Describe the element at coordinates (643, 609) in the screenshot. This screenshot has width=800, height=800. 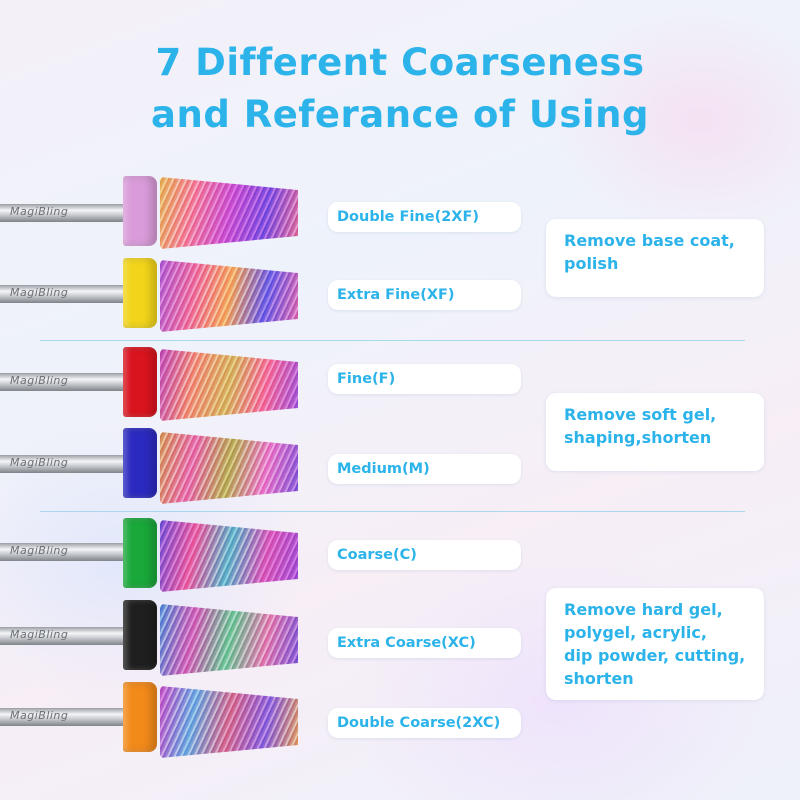
I see `usage-text: Remove hard gel,` at that location.